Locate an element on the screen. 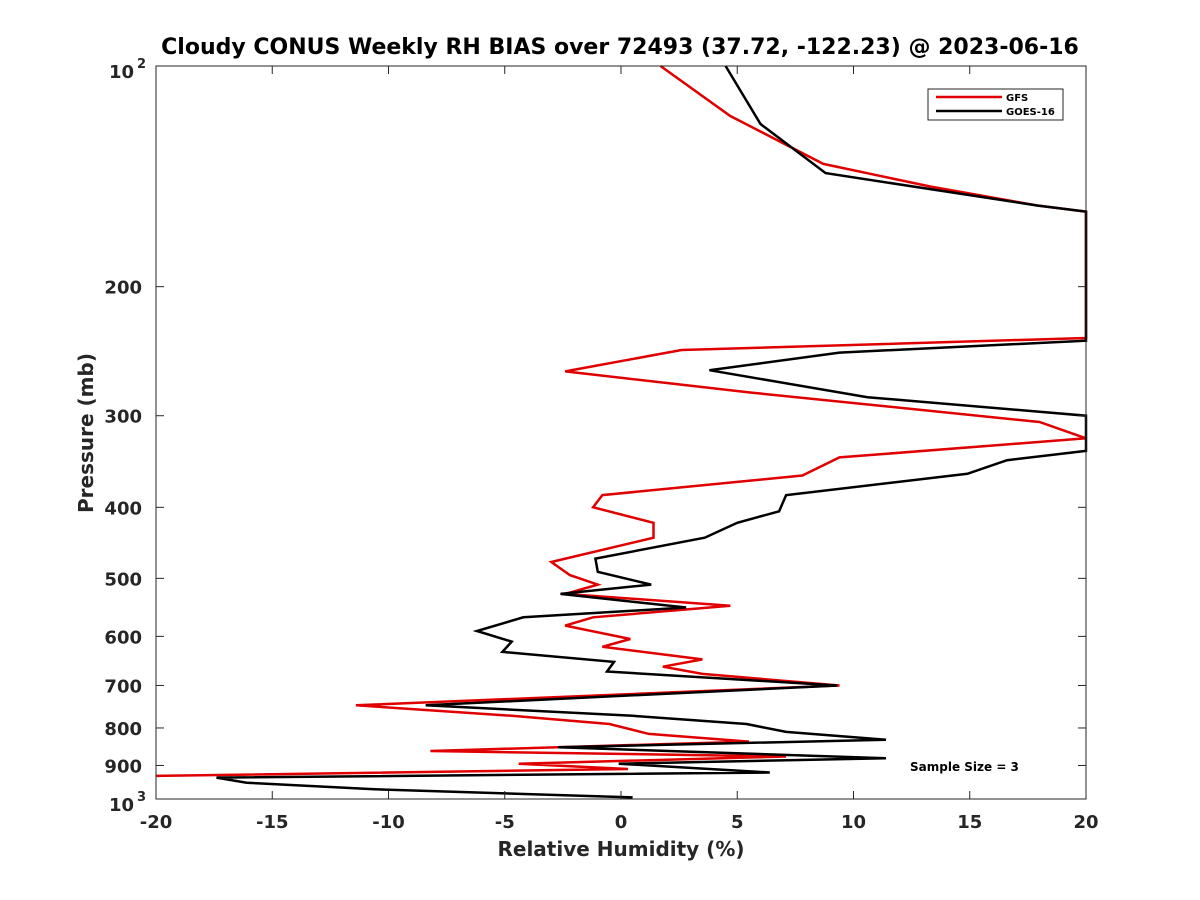  x-tick-label: -10 is located at coordinates (388, 822).